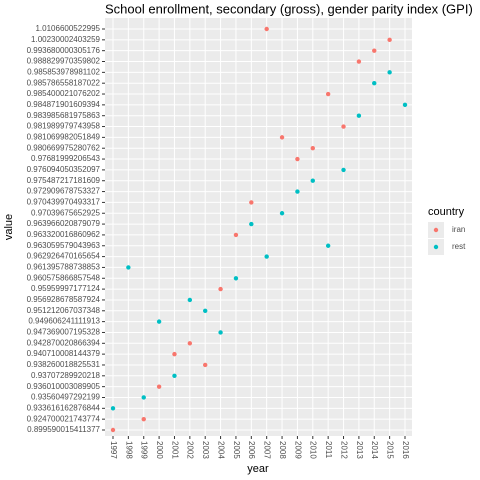 The width and height of the screenshot is (480, 480). Describe the element at coordinates (64, 267) in the screenshot. I see `y-tick-label: 0.961395788738853` at that location.